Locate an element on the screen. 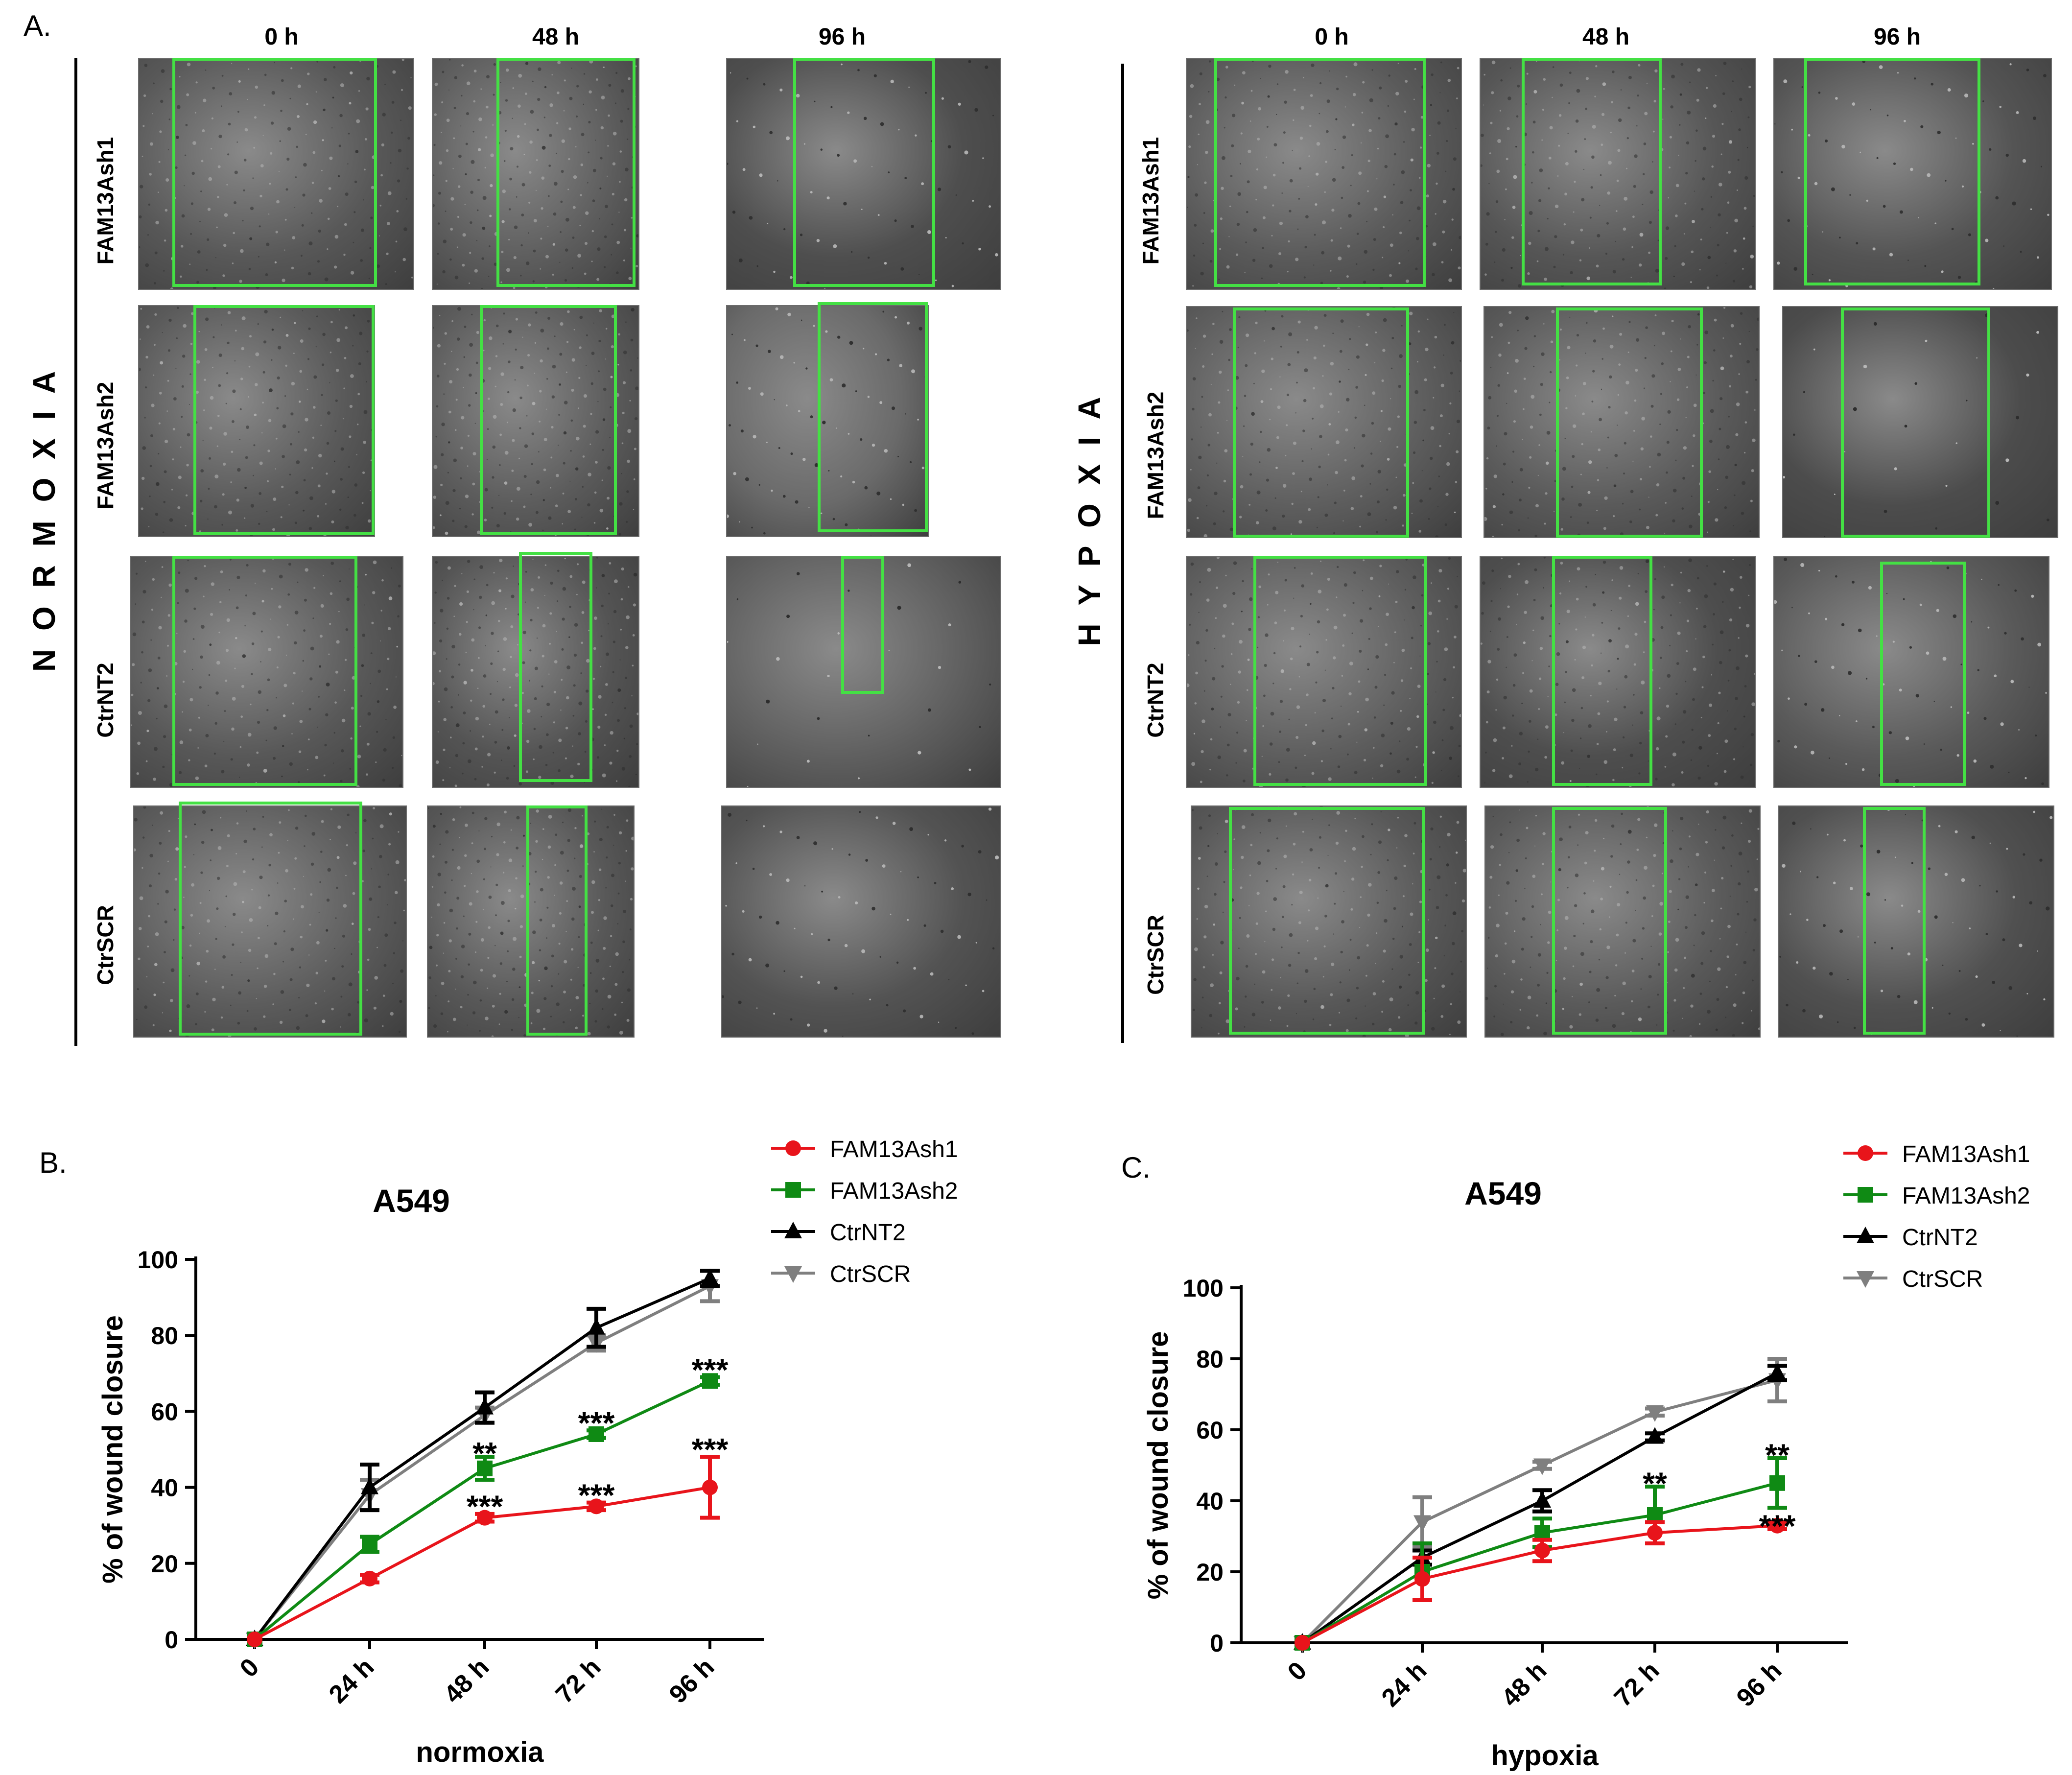  hypoxia-col-header-0h: 0 h is located at coordinates (1332, 37).